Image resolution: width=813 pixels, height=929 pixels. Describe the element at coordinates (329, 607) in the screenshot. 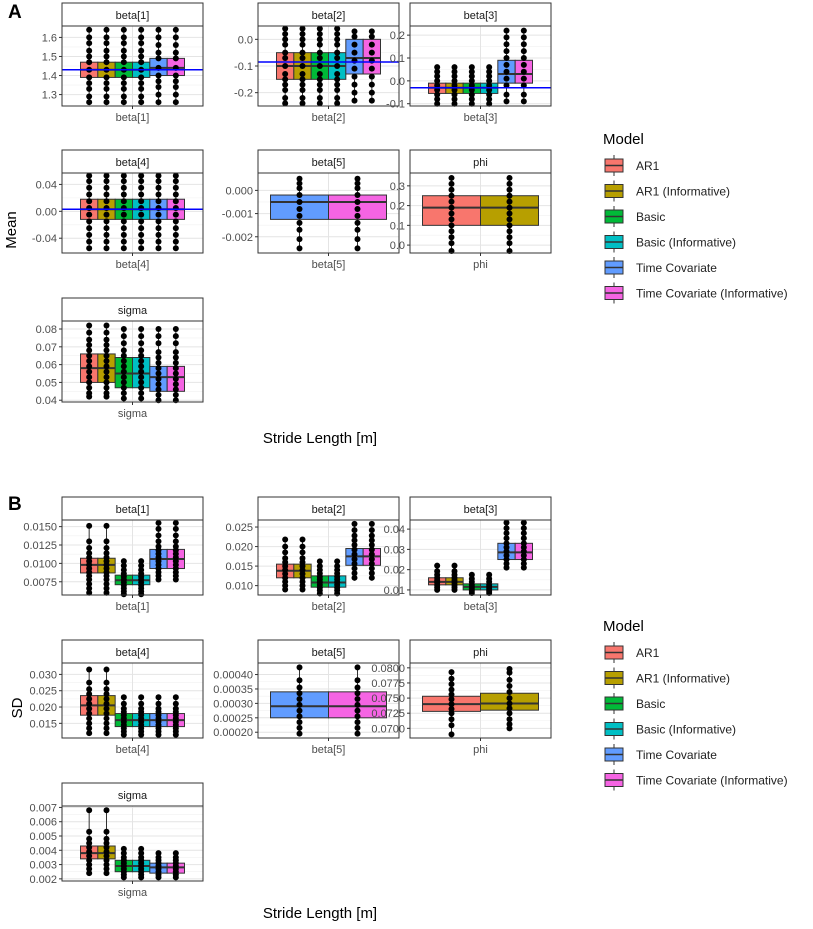

I see `x-tick-label: beta[2]` at that location.